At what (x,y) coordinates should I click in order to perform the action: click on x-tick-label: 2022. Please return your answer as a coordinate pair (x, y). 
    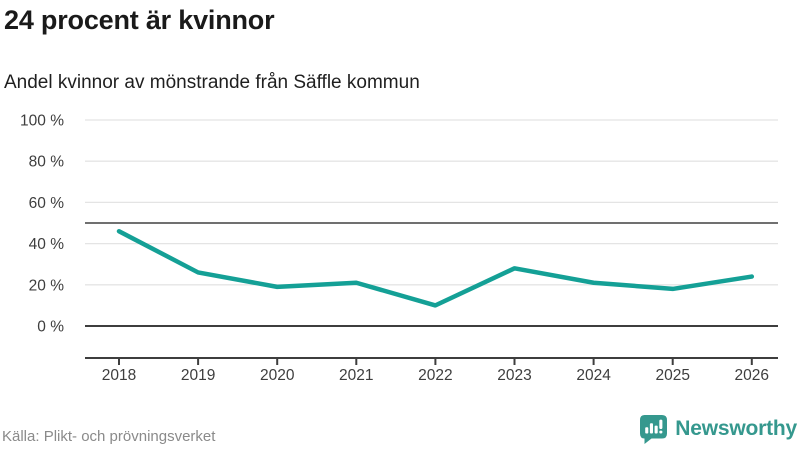
    Looking at the image, I should click on (435, 375).